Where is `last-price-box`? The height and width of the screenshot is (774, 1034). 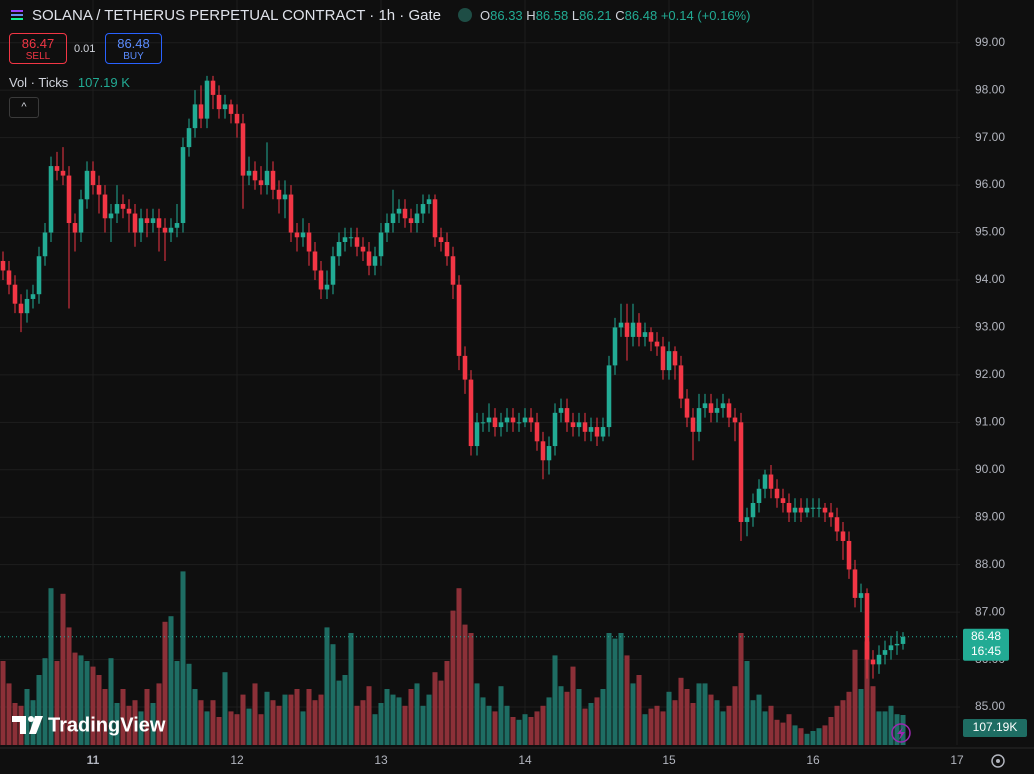 last-price-box is located at coordinates (986, 644).